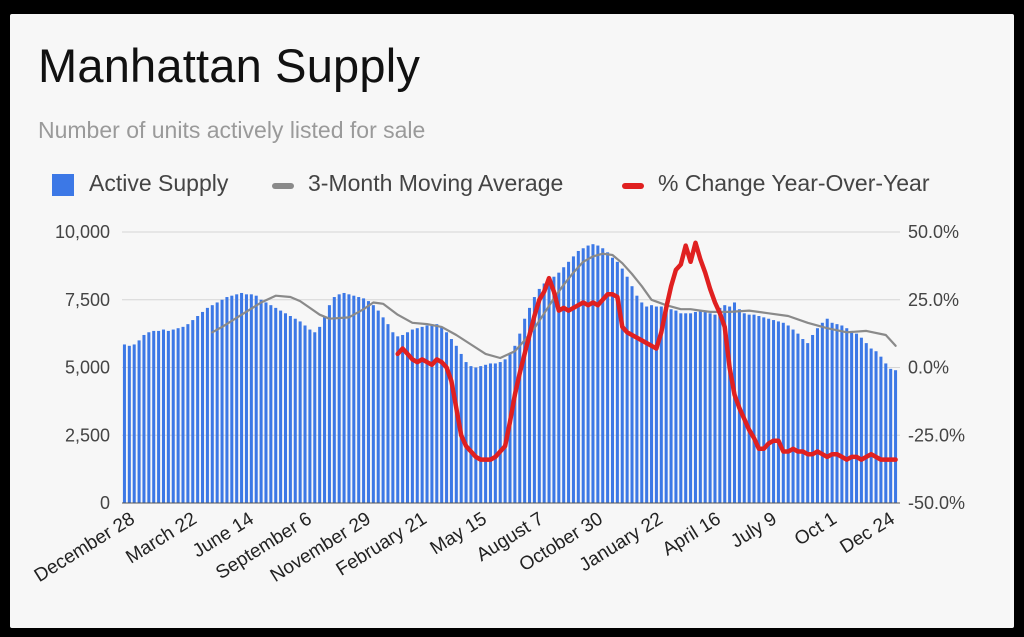 The height and width of the screenshot is (637, 1024). What do you see at coordinates (105, 503) in the screenshot?
I see `y-tick-label-left: 0` at bounding box center [105, 503].